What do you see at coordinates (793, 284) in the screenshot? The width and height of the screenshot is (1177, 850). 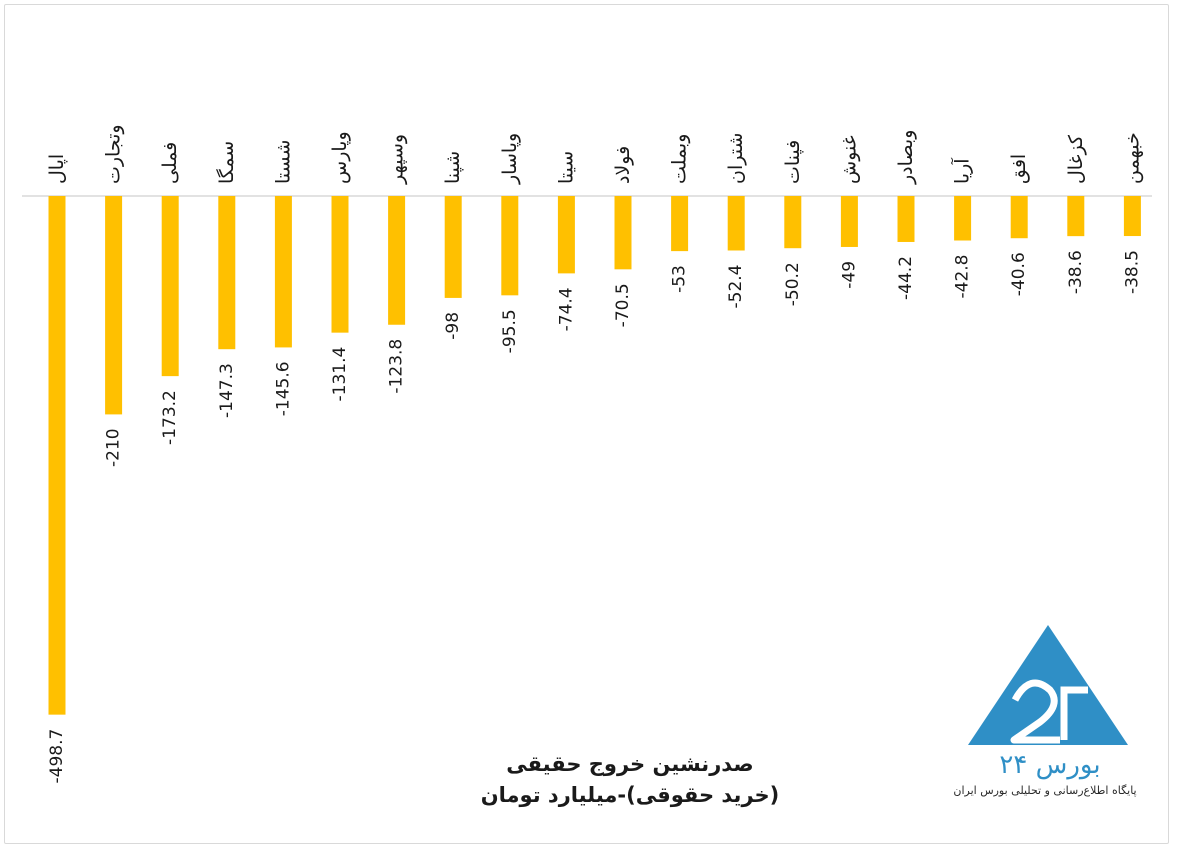 I see `value-label: -50.2` at bounding box center [793, 284].